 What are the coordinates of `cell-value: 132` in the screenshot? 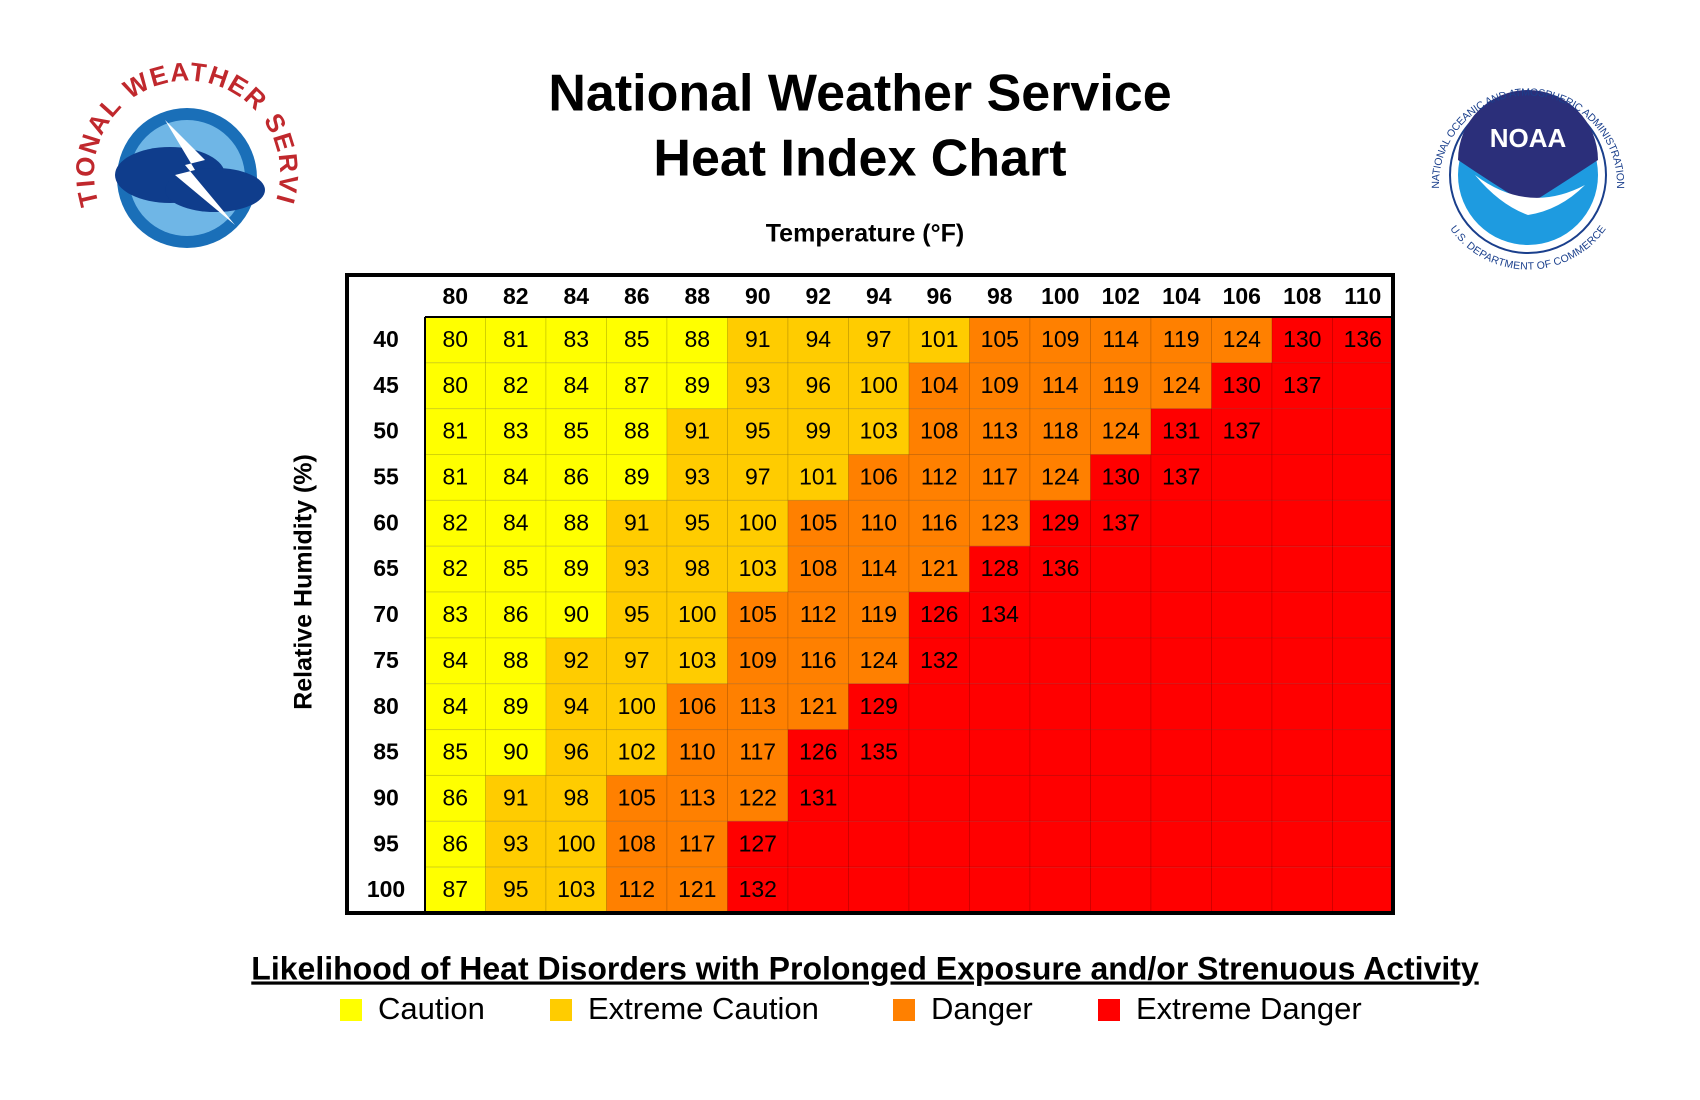 It's located at (758, 889).